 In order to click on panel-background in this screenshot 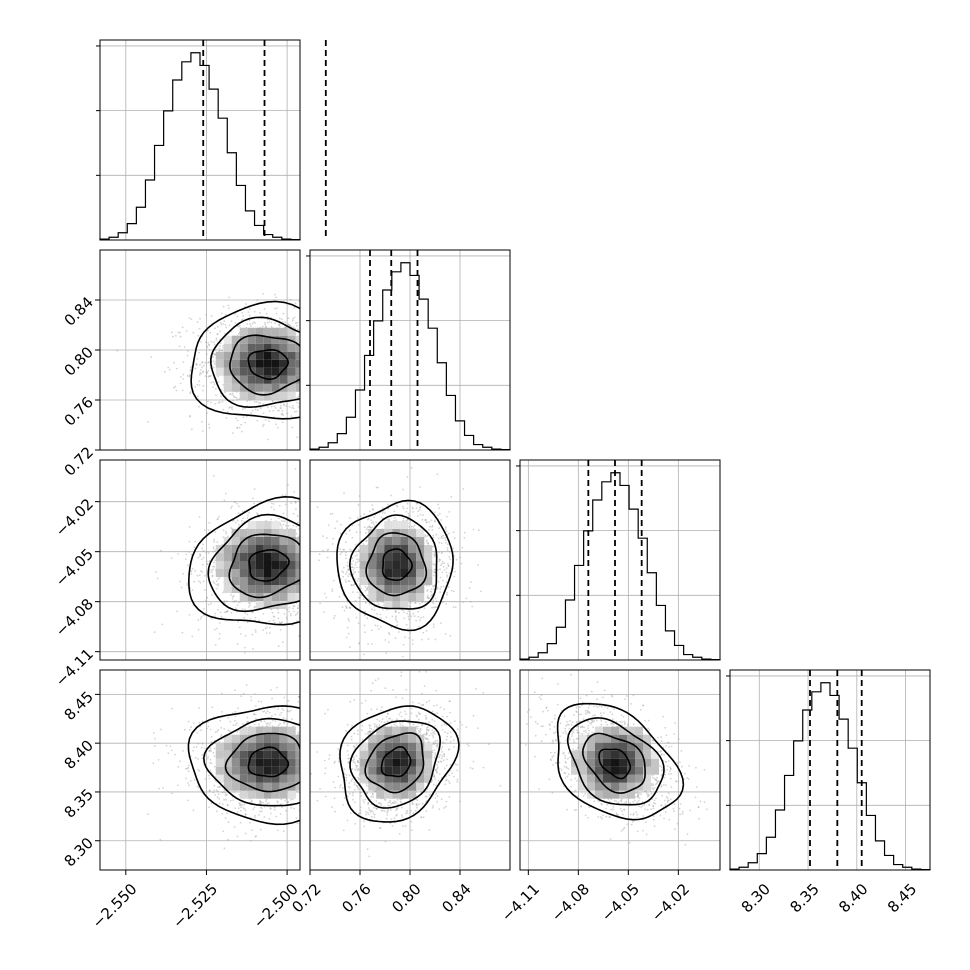, I will do `click(200, 140)`.